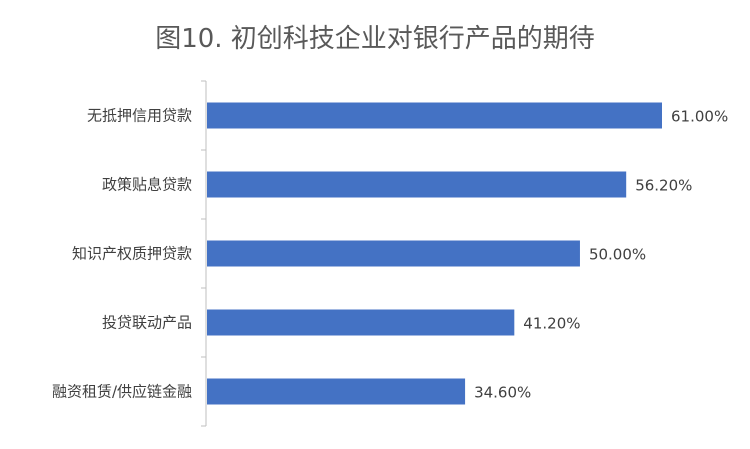 The image size is (750, 449). Describe the element at coordinates (699, 117) in the screenshot. I see `value-label: 61.00%` at that location.